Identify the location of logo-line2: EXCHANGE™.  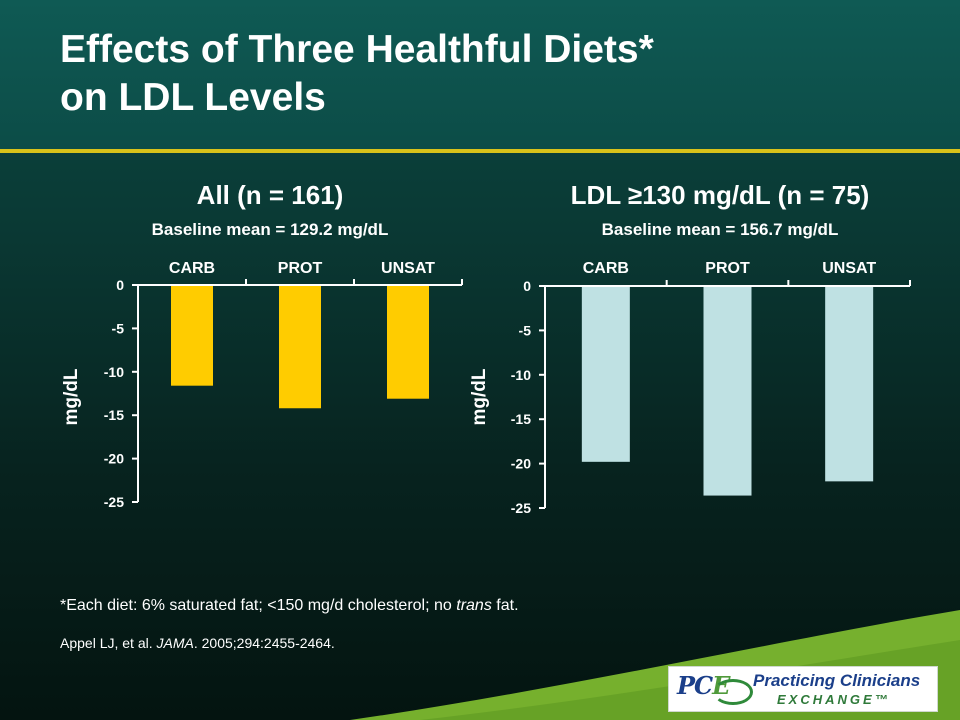
(834, 699).